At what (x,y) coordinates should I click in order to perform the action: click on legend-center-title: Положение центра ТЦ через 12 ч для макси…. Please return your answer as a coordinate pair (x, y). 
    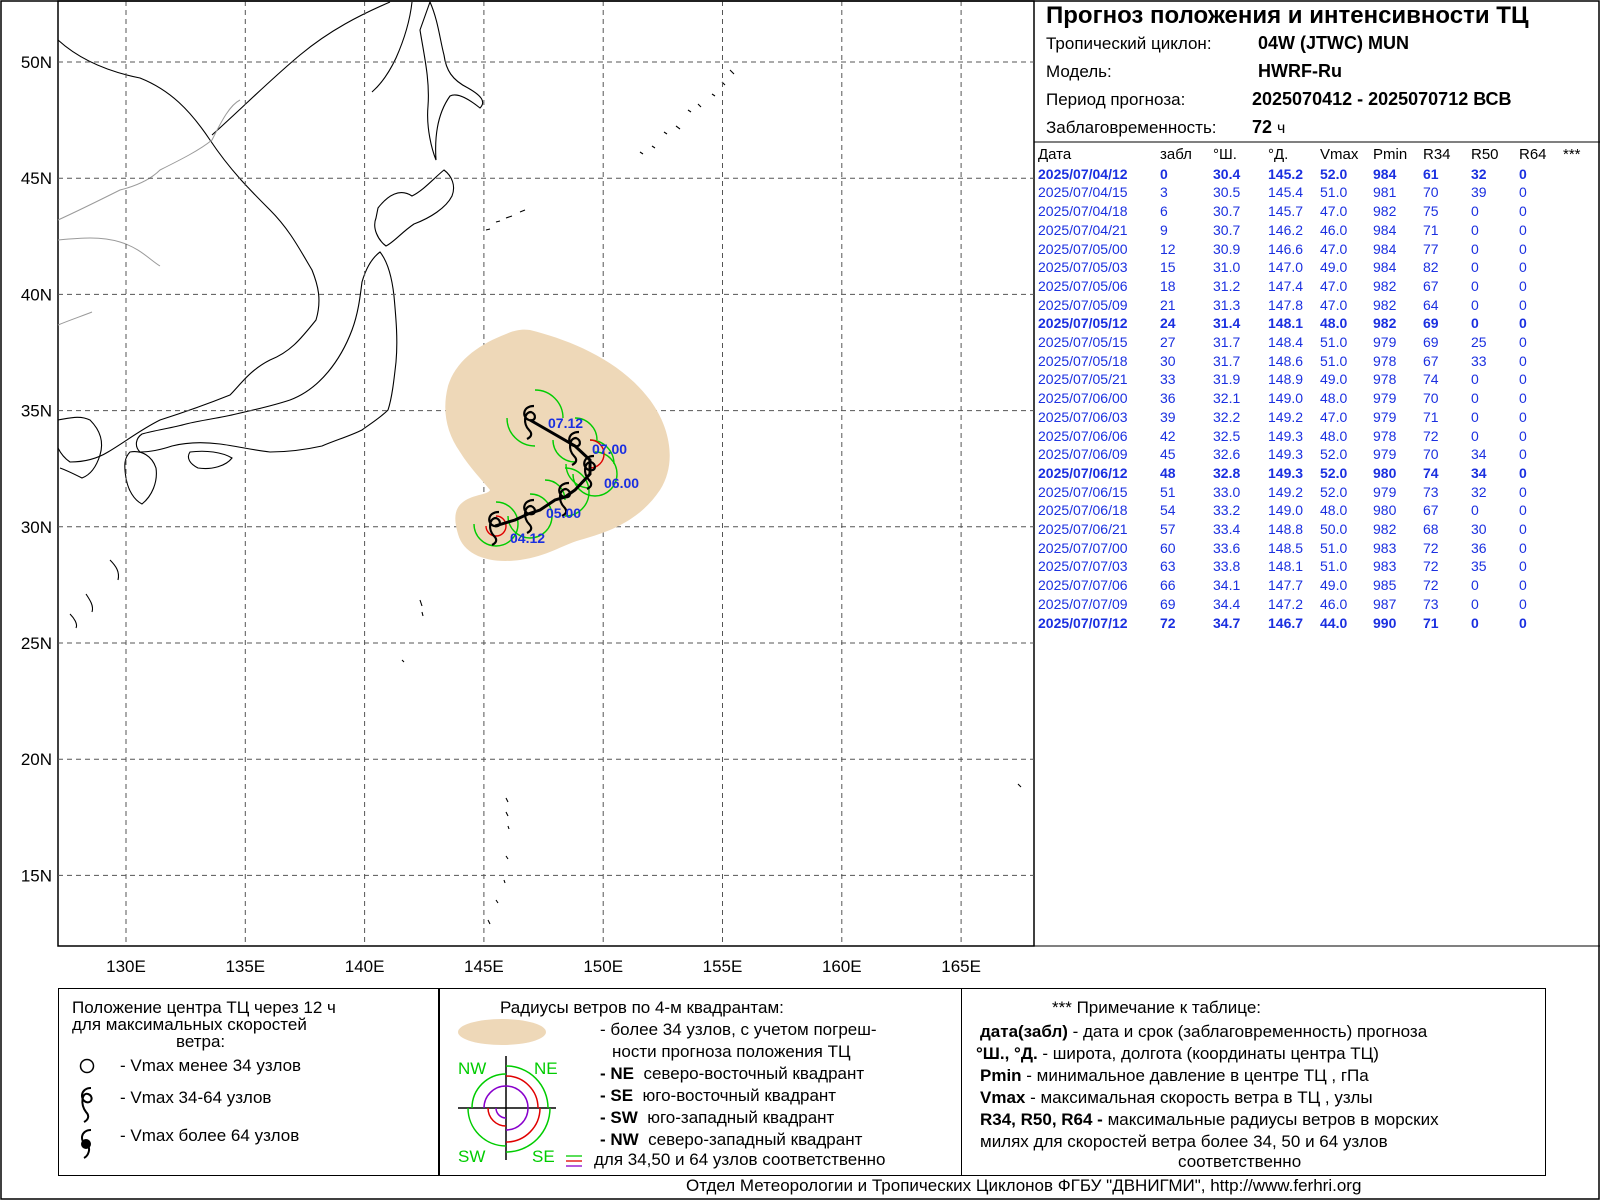
    Looking at the image, I should click on (204, 1024).